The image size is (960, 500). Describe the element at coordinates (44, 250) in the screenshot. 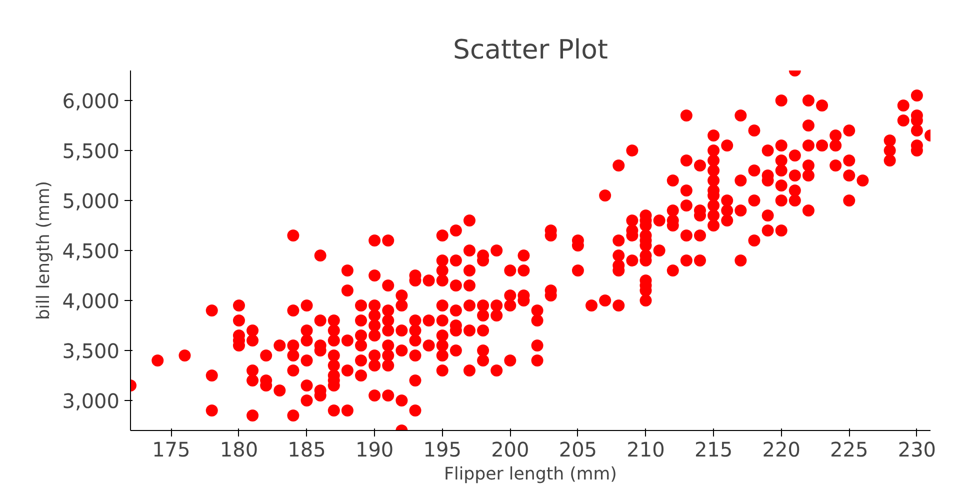

I see `y-axis-title: bill length (mm)` at that location.